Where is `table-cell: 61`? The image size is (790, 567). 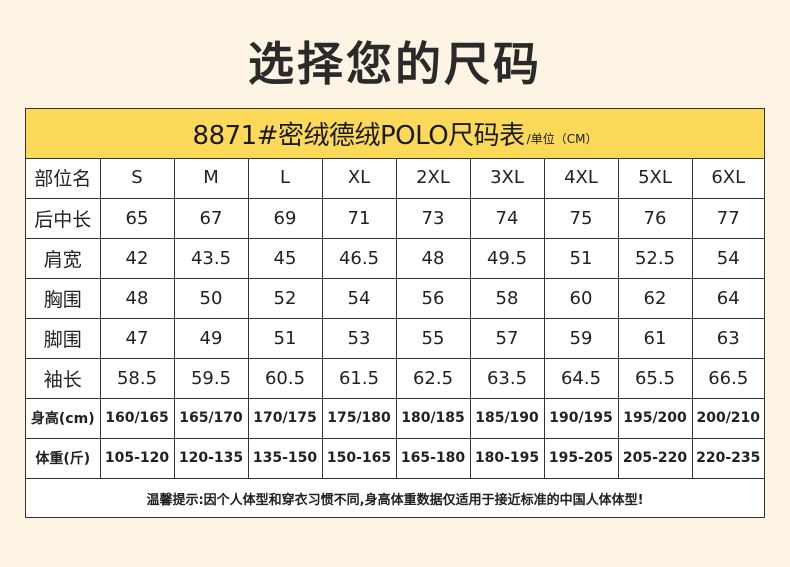
table-cell: 61 is located at coordinates (655, 338).